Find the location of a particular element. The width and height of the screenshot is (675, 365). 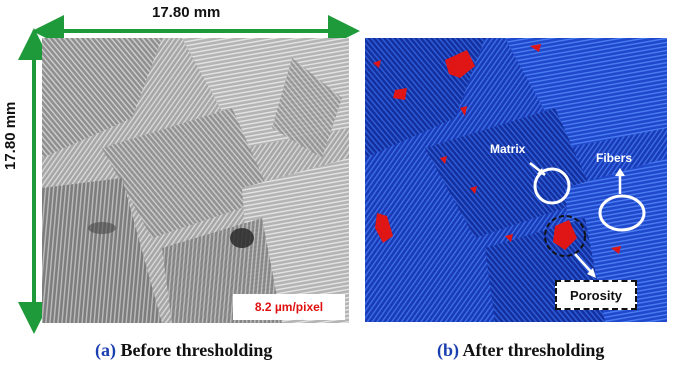

height-dimension-label: 17.80 mm is located at coordinates (10, 135).